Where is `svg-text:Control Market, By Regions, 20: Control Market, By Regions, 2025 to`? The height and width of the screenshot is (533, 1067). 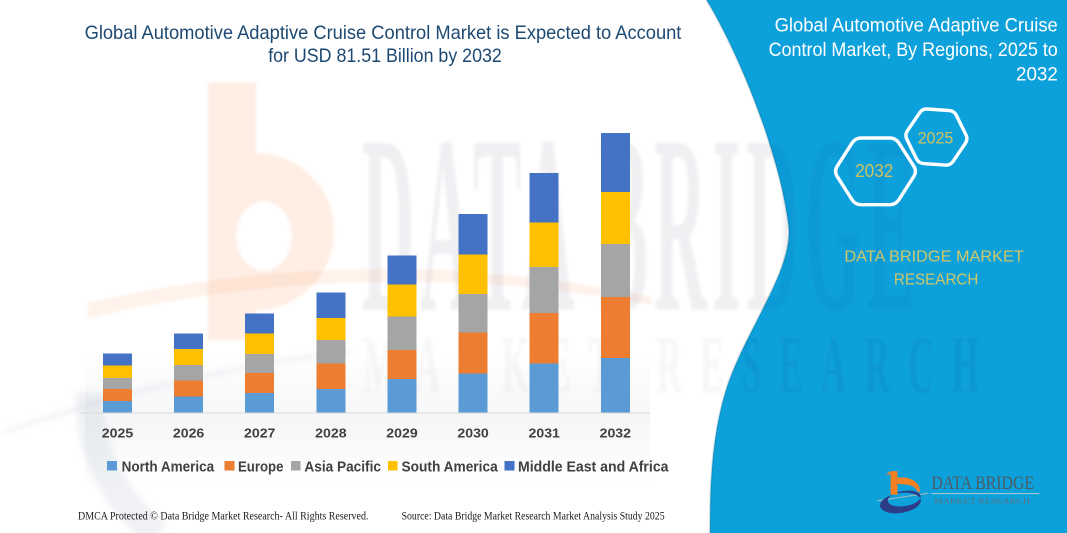
svg-text:Control Market, By Regions, 20: Control Market, By Regions, 2025 to is located at coordinates (913, 50).